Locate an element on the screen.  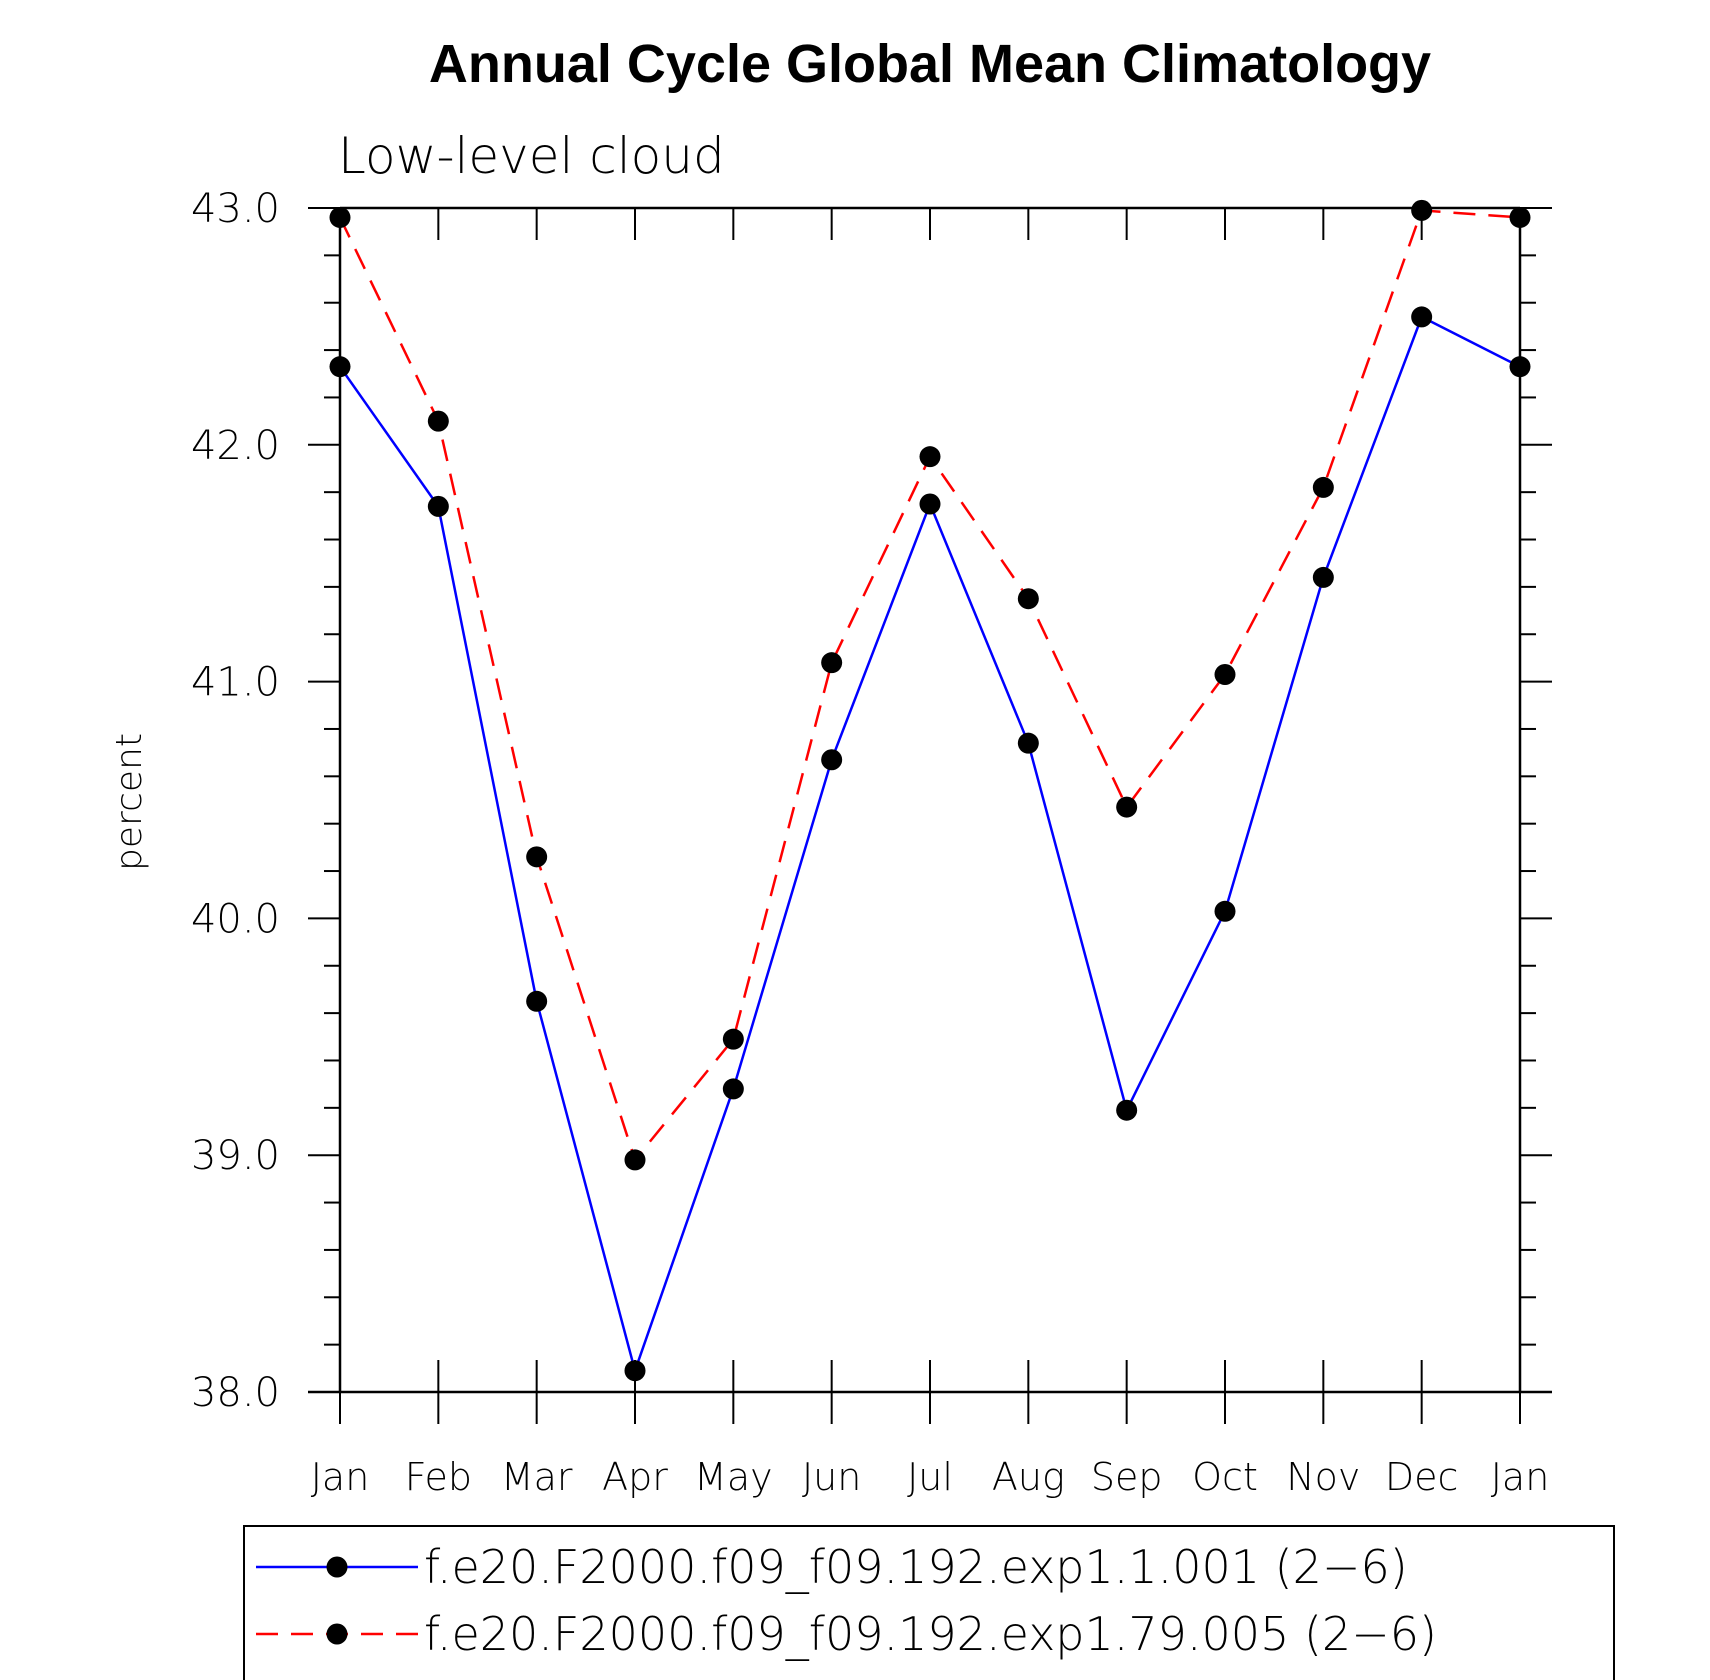
chart-title: Annual Cycle Global Mean Climatology is located at coordinates (930, 64).